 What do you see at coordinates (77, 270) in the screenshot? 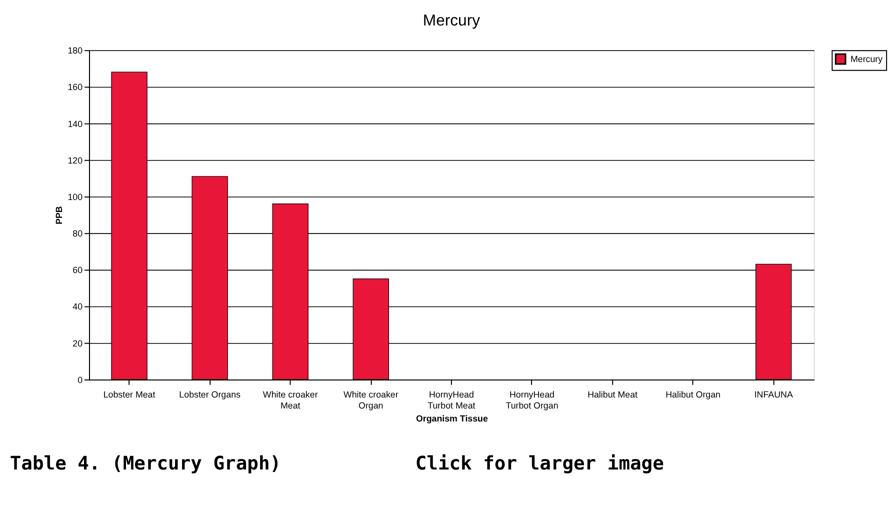
I see `y-tick-label: 60` at bounding box center [77, 270].